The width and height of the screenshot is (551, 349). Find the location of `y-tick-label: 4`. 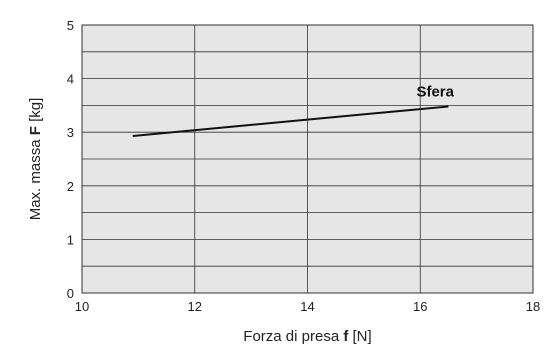

y-tick-label: 4 is located at coordinates (70, 79).